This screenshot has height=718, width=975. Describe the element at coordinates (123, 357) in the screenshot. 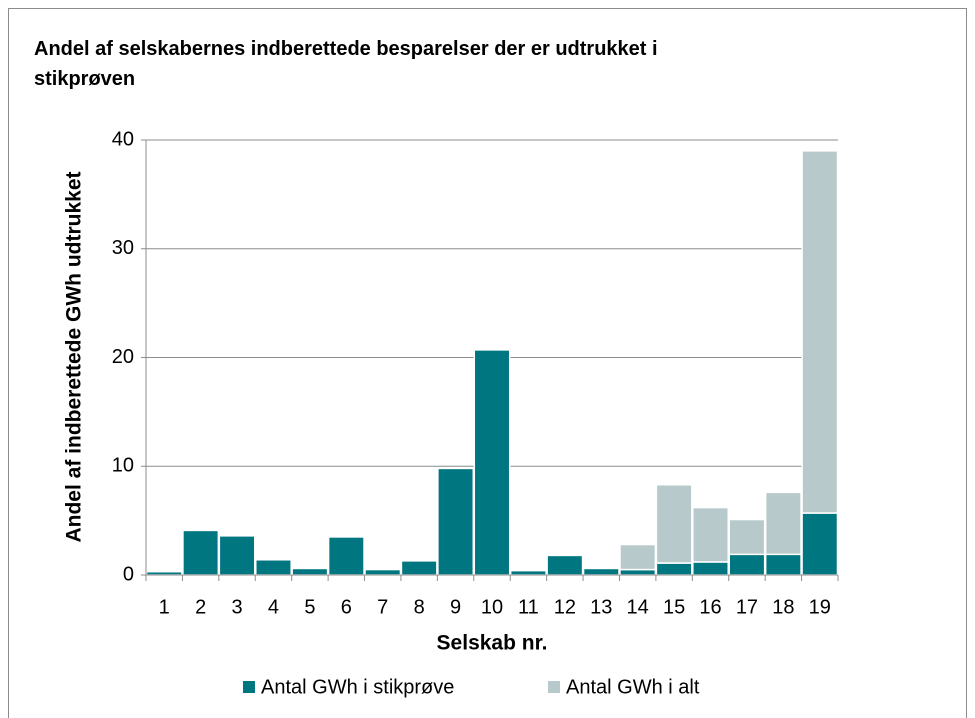

I see `y-tick-label: 20` at that location.